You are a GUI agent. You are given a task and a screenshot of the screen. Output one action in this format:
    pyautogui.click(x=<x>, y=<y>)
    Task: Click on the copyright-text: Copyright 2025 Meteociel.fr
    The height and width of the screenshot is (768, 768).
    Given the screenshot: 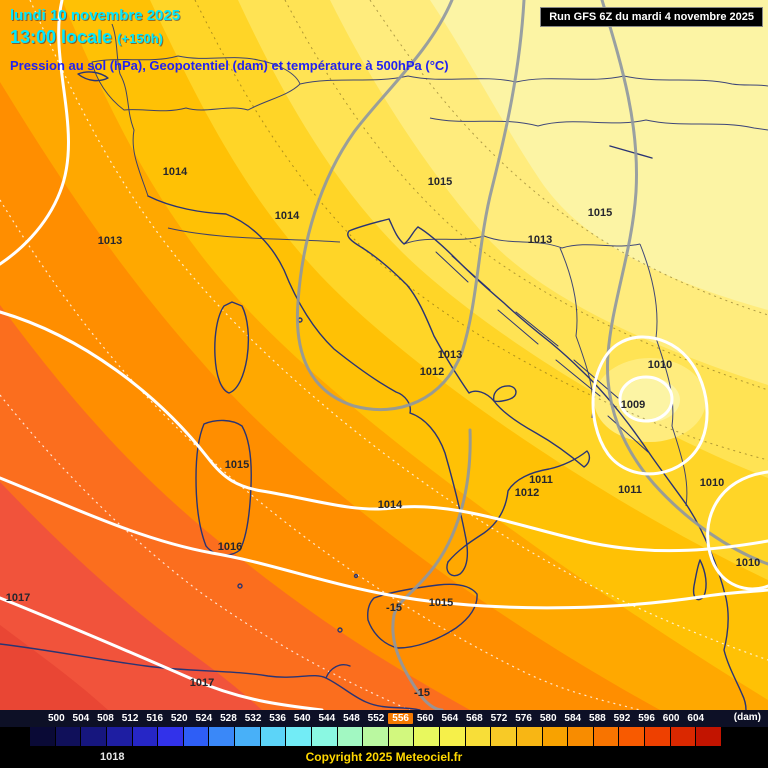 What is the action you would take?
    pyautogui.click(x=384, y=757)
    